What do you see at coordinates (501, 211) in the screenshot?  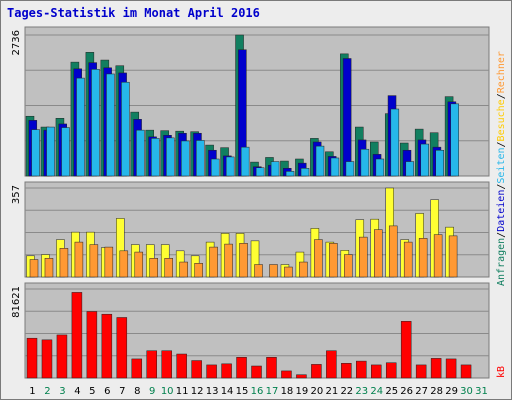 I see `legend-item: Dateien` at bounding box center [501, 211].